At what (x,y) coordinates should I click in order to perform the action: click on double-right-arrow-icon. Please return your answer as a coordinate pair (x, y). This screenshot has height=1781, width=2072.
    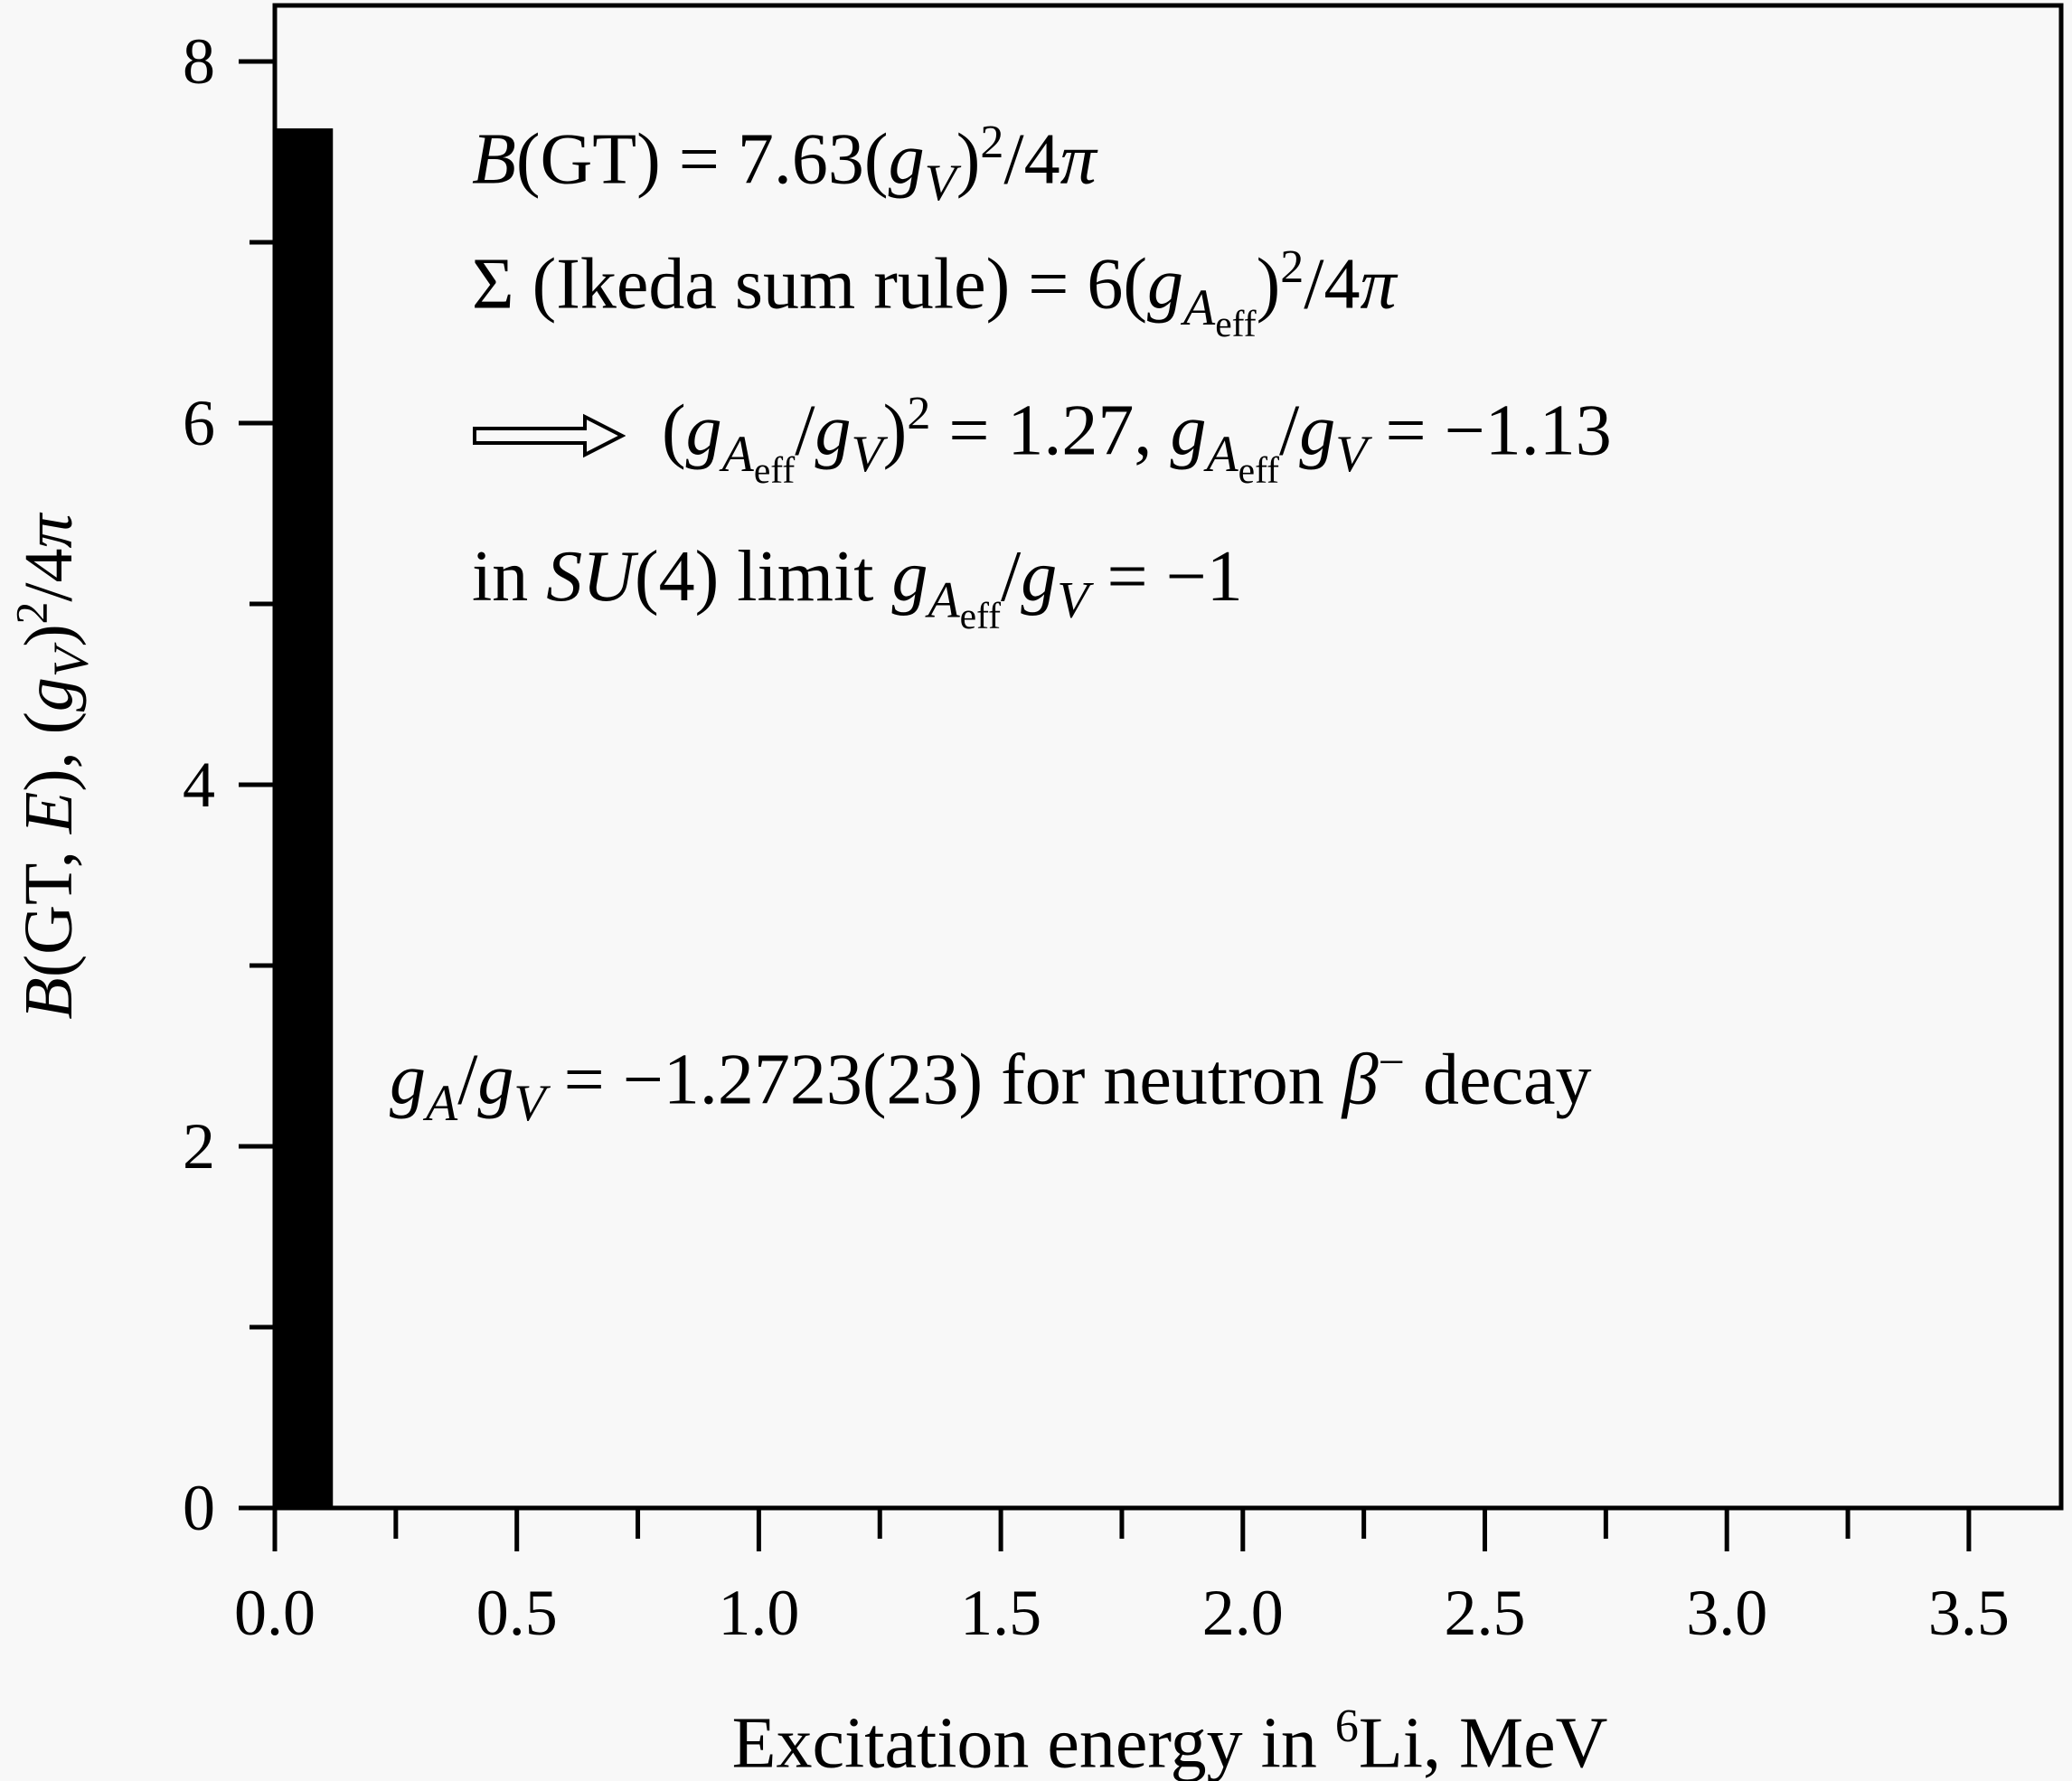
    Looking at the image, I should click on (549, 435).